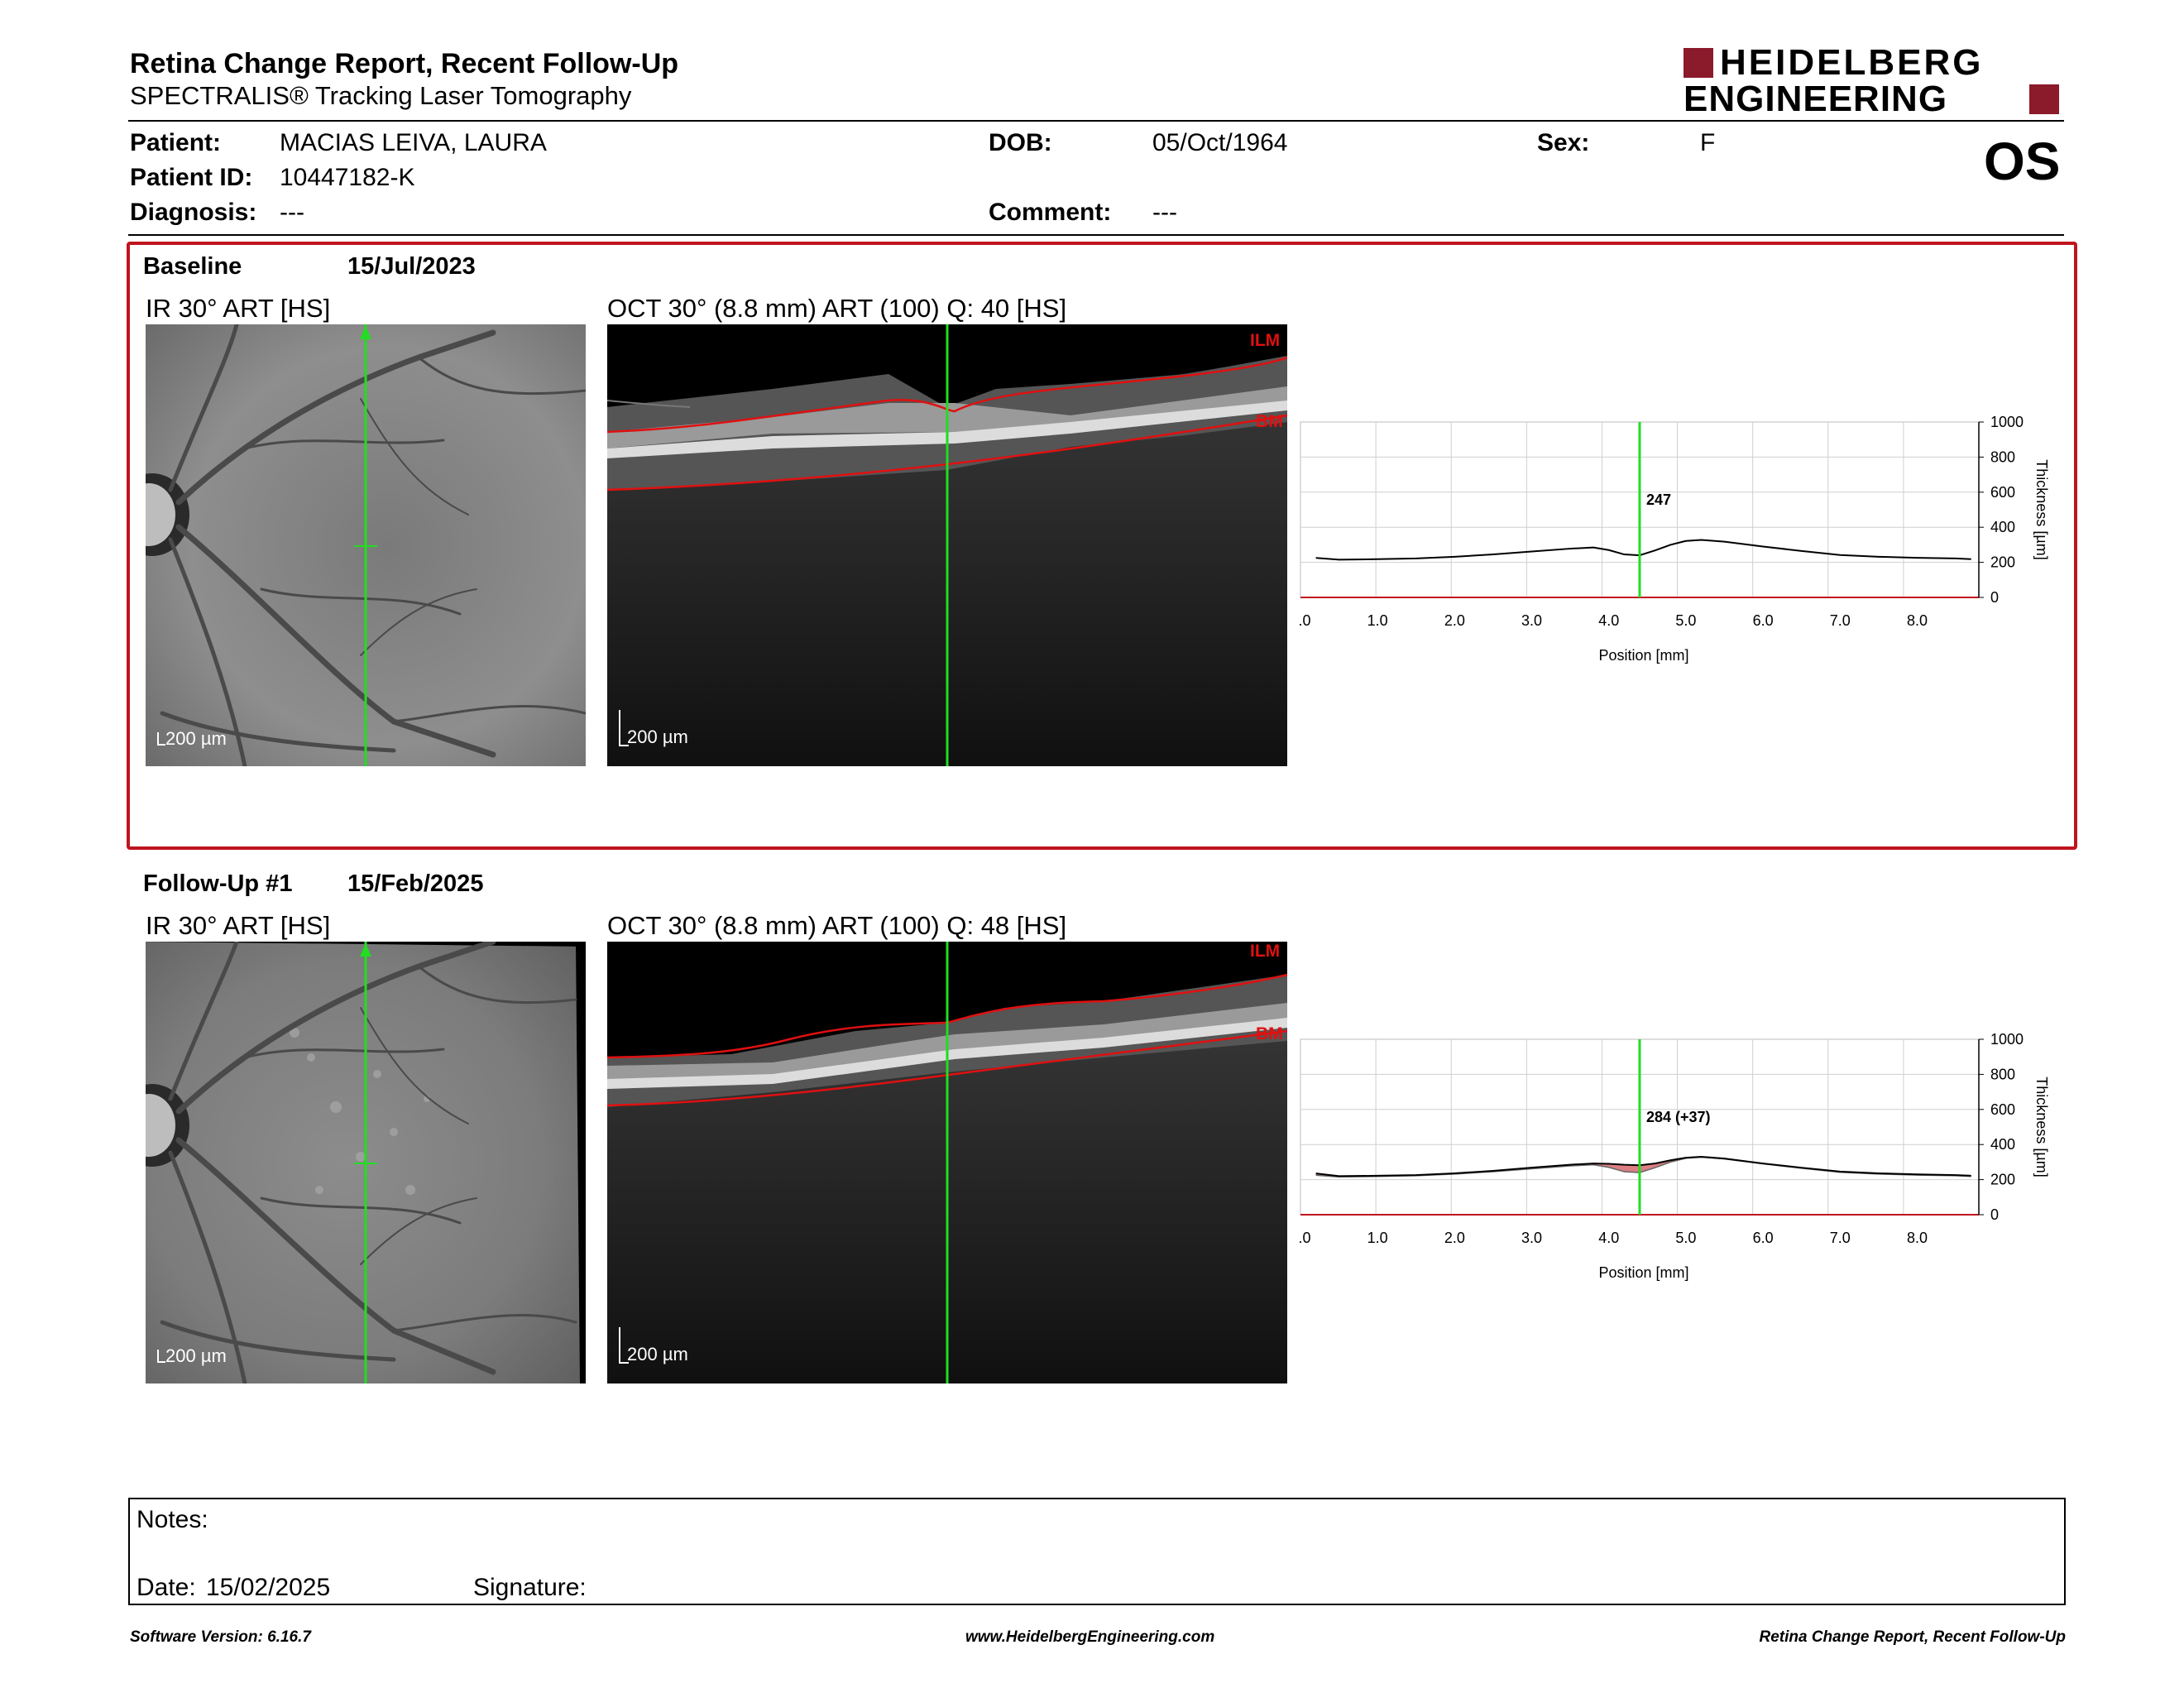  Describe the element at coordinates (1563, 142) in the screenshot. I see `sex-label: Sex:` at that location.